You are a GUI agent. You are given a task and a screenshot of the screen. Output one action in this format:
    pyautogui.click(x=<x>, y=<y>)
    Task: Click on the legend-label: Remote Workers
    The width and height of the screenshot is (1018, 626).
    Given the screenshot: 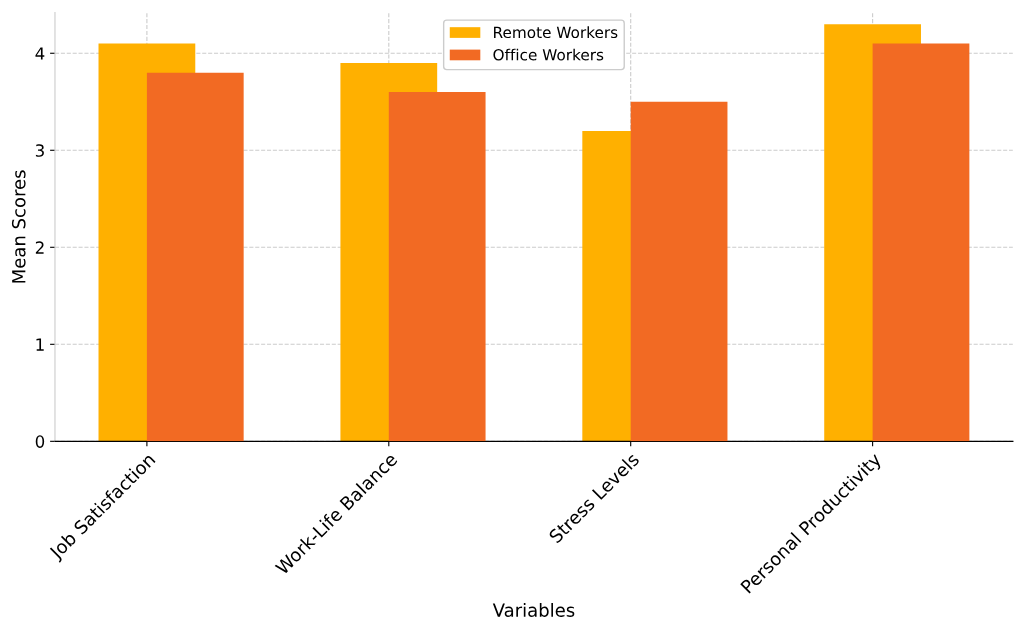 What is the action you would take?
    pyautogui.click(x=556, y=32)
    